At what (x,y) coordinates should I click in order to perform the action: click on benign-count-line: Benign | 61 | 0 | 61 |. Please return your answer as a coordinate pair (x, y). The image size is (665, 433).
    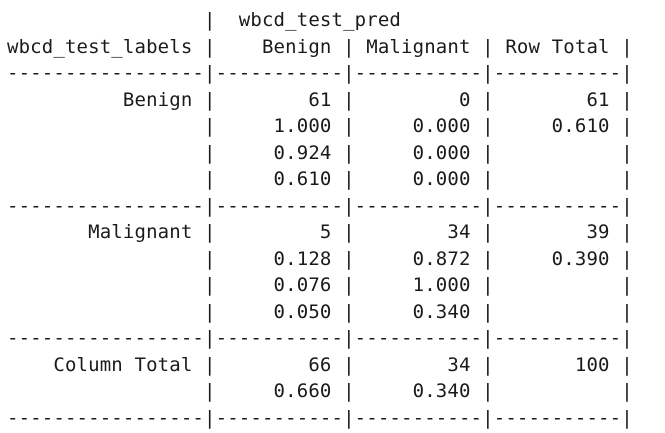
    Looking at the image, I should click on (320, 99).